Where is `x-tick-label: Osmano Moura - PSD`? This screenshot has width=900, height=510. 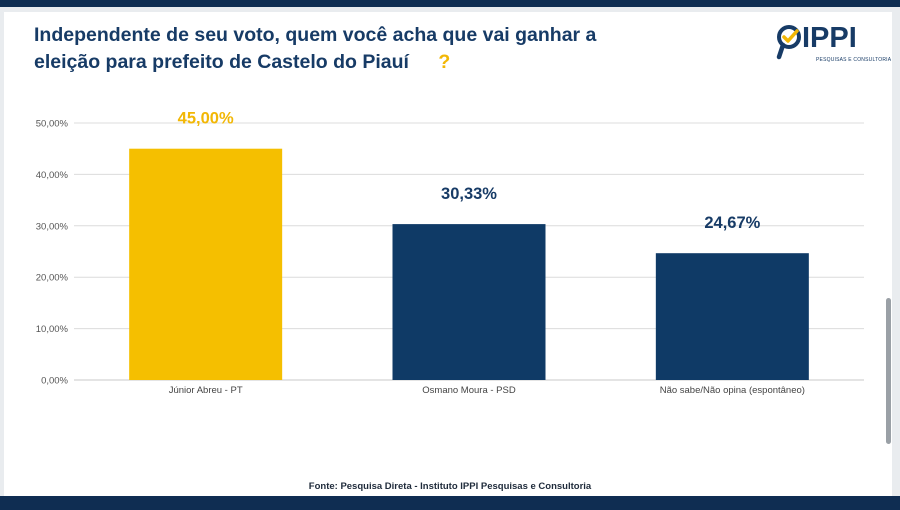 x-tick-label: Osmano Moura - PSD is located at coordinates (469, 390).